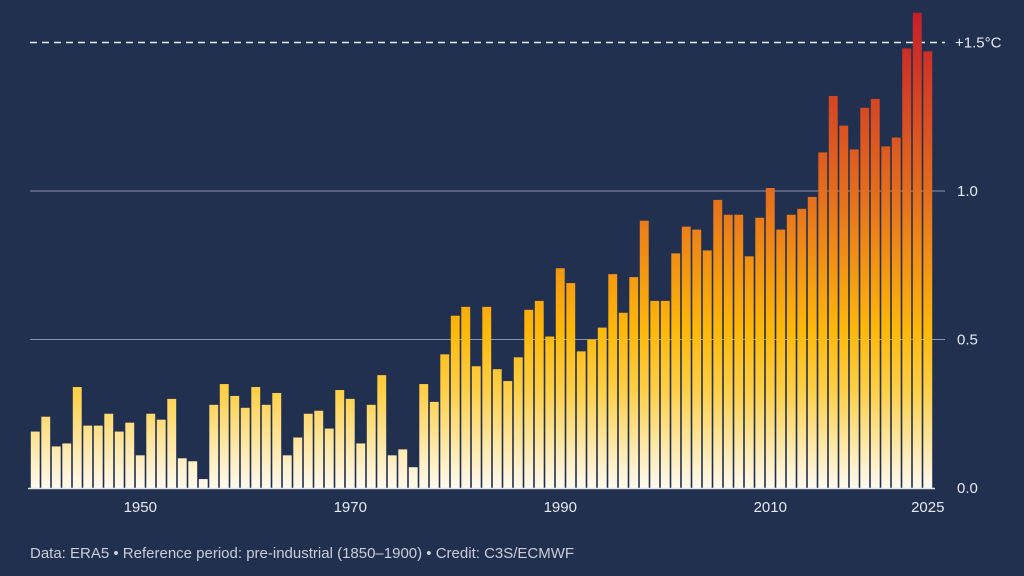  I want to click on y-tick-label: 0.0, so click(967, 488).